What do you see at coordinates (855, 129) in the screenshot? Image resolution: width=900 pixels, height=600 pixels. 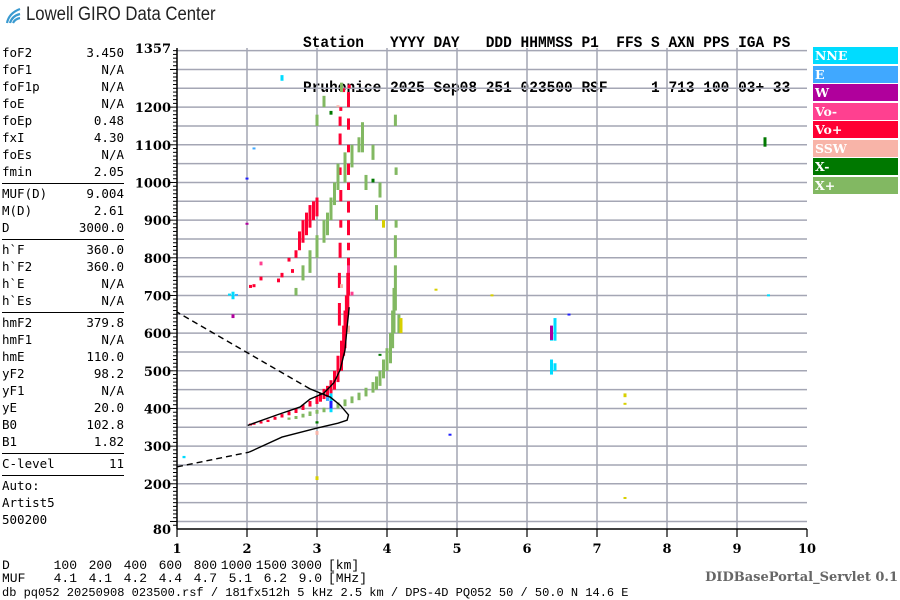 I see `legend-item-voplus: Vo+` at bounding box center [855, 129].